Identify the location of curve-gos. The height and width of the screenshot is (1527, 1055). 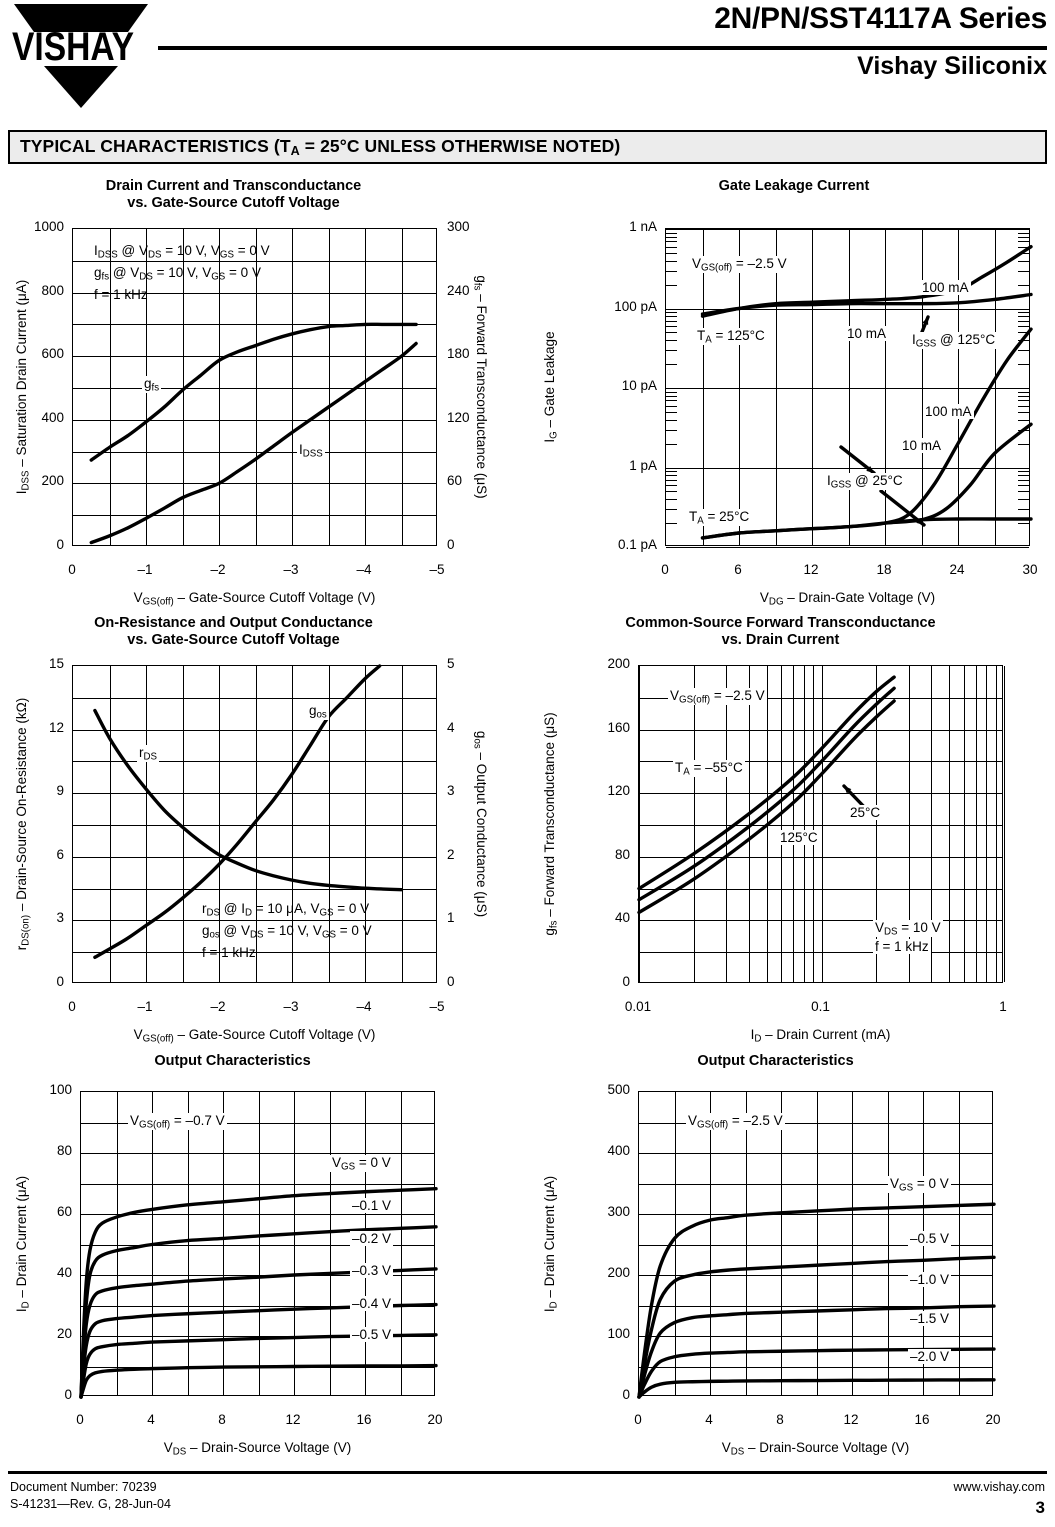
(237, 811).